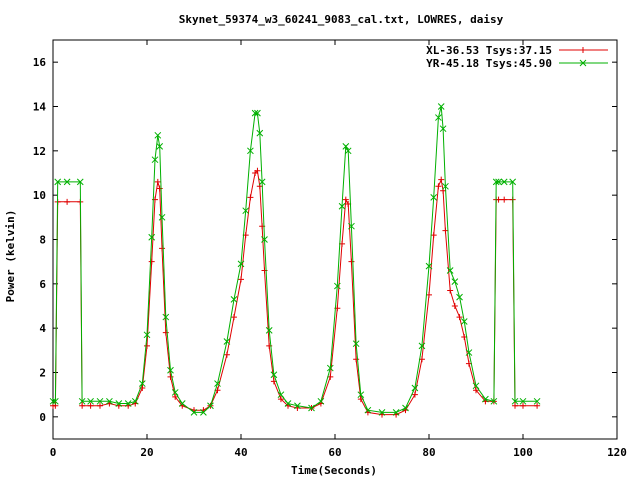 This screenshot has height=480, width=640. Describe the element at coordinates (583, 63) in the screenshot. I see `legend-marker` at that location.